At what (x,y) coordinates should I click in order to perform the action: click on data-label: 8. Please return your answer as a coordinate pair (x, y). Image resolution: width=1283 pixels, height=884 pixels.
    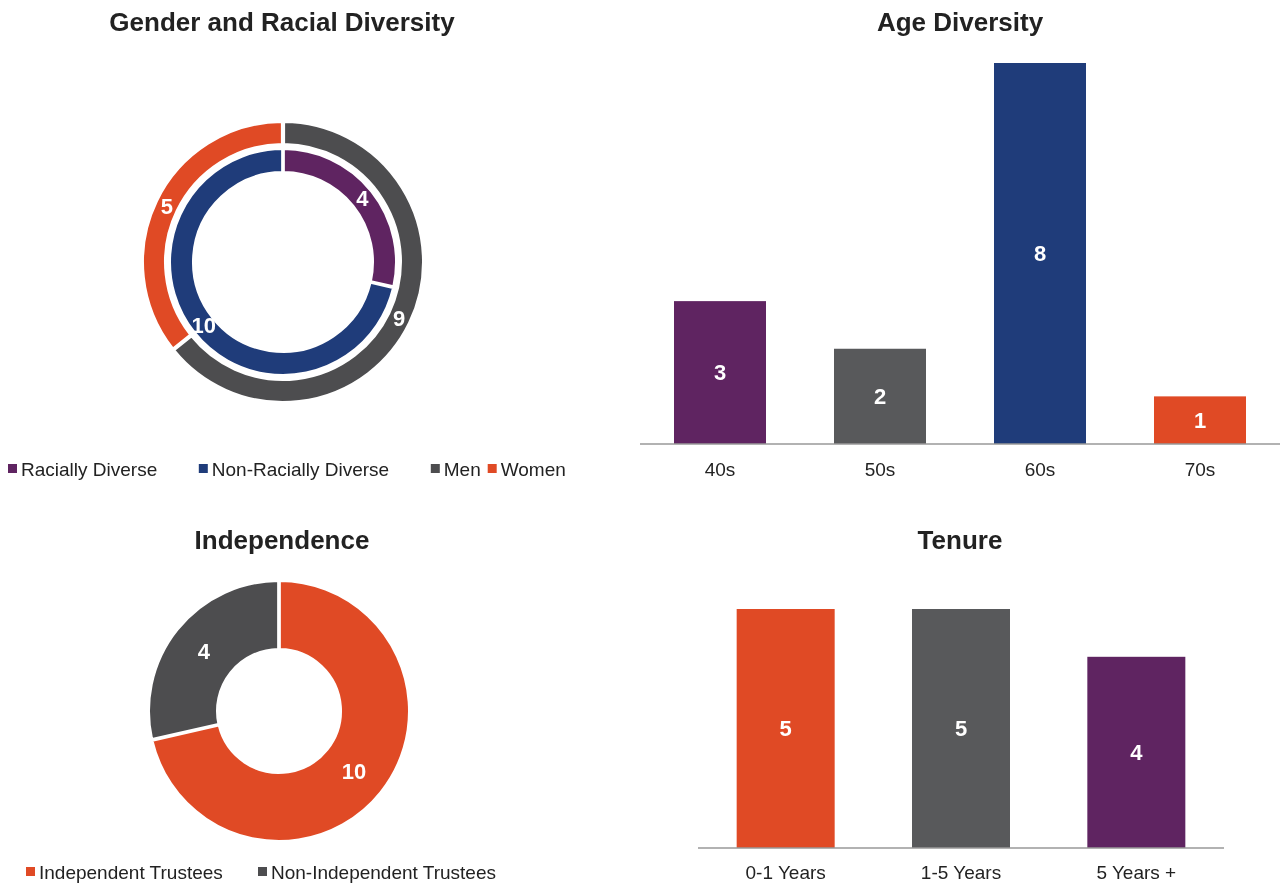
    Looking at the image, I should click on (1040, 254).